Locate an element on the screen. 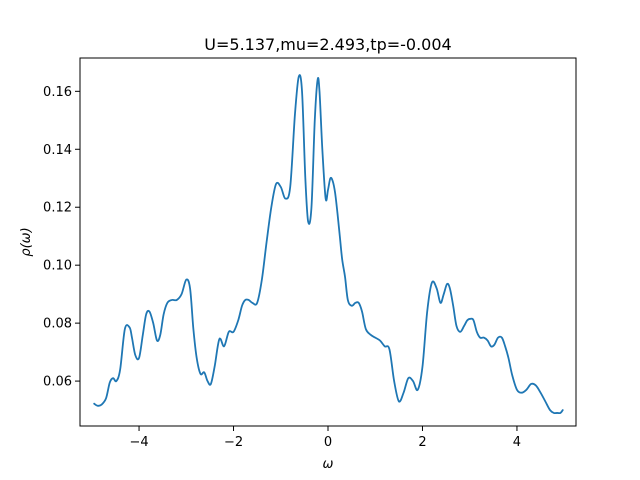 This screenshot has width=640, height=480. x-tick-label: 2 is located at coordinates (422, 442).